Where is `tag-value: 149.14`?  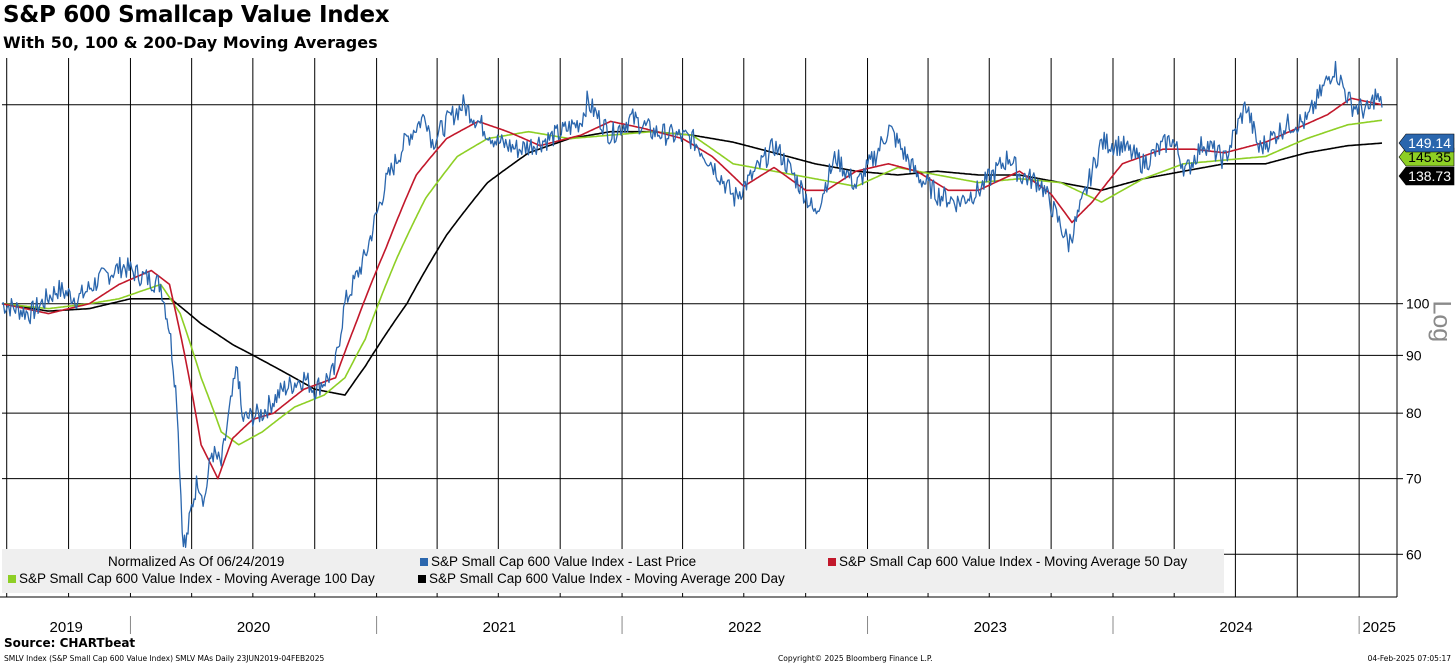 tag-value: 149.14 is located at coordinates (1429, 143).